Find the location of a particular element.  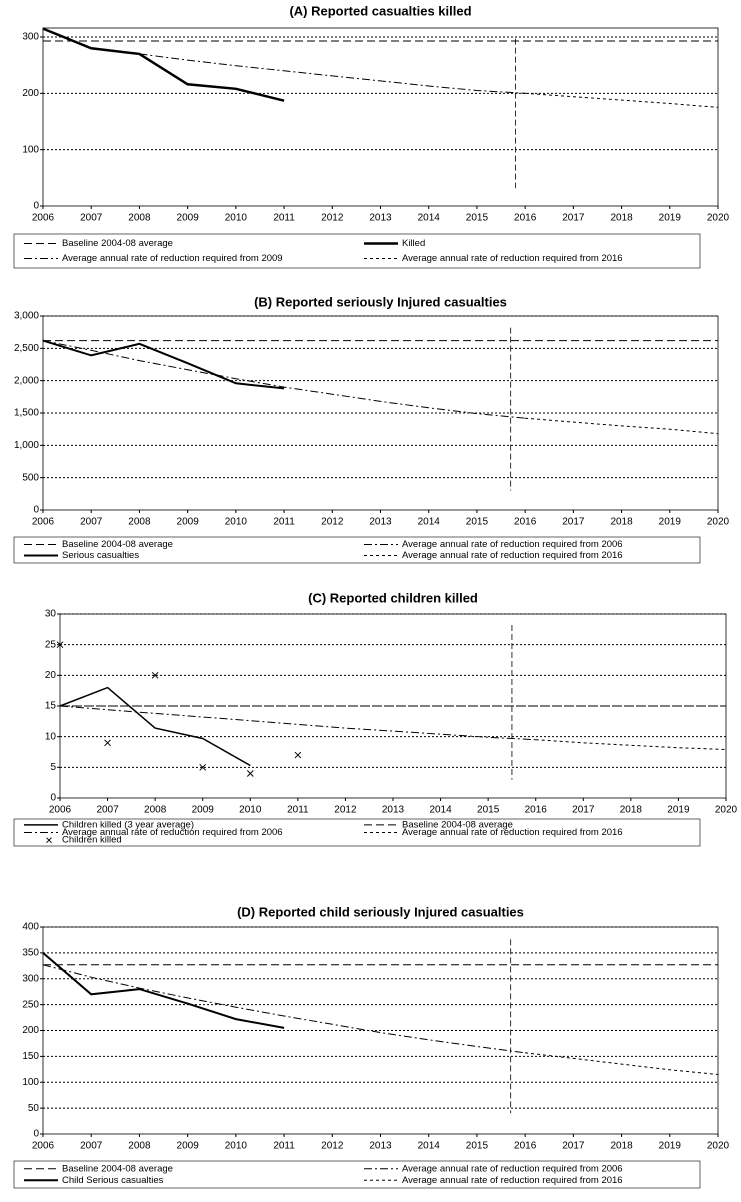

y-tick-label: 500 is located at coordinates (30, 477).